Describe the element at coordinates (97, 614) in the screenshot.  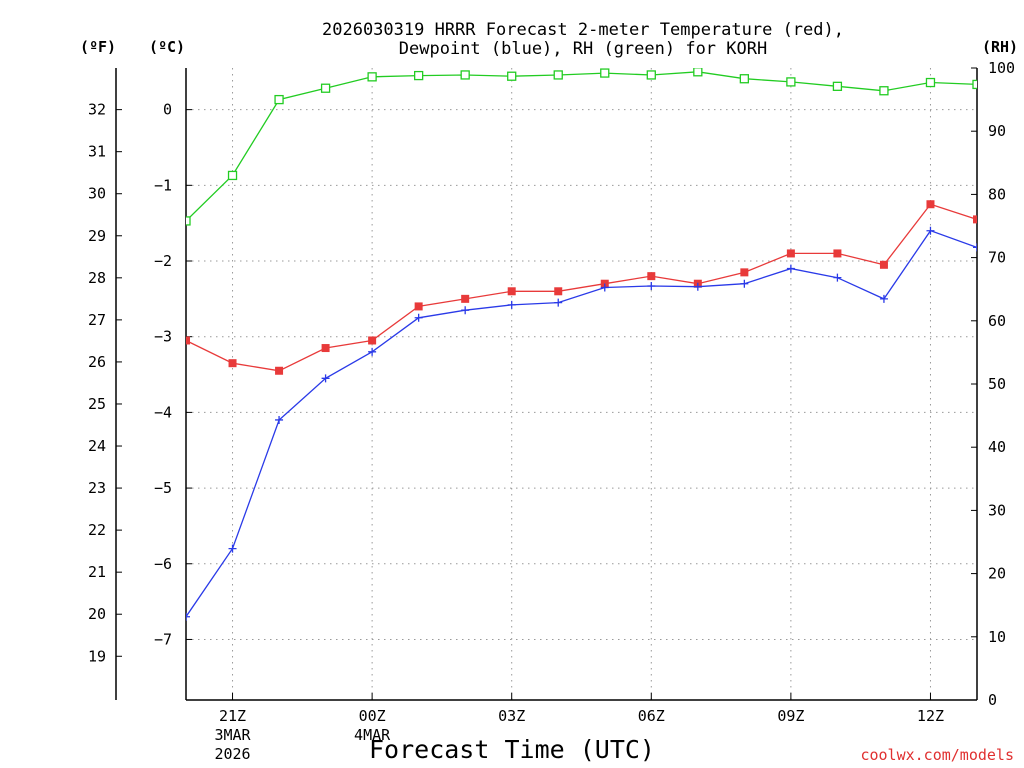
I see `fahrenheit-tick-label: 20` at that location.